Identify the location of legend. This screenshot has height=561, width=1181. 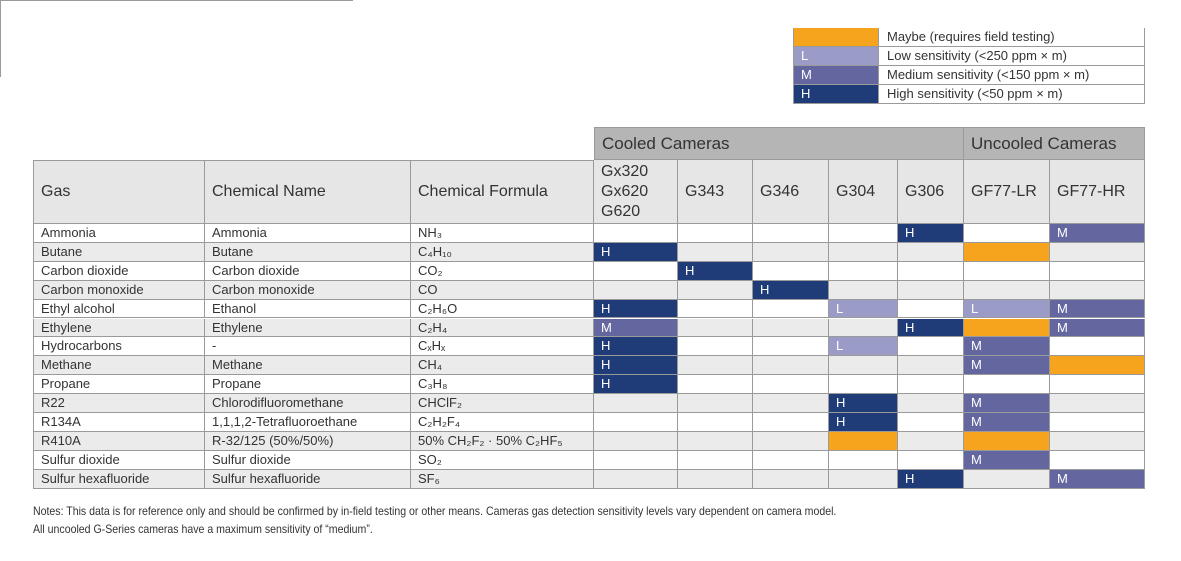
(176, 38).